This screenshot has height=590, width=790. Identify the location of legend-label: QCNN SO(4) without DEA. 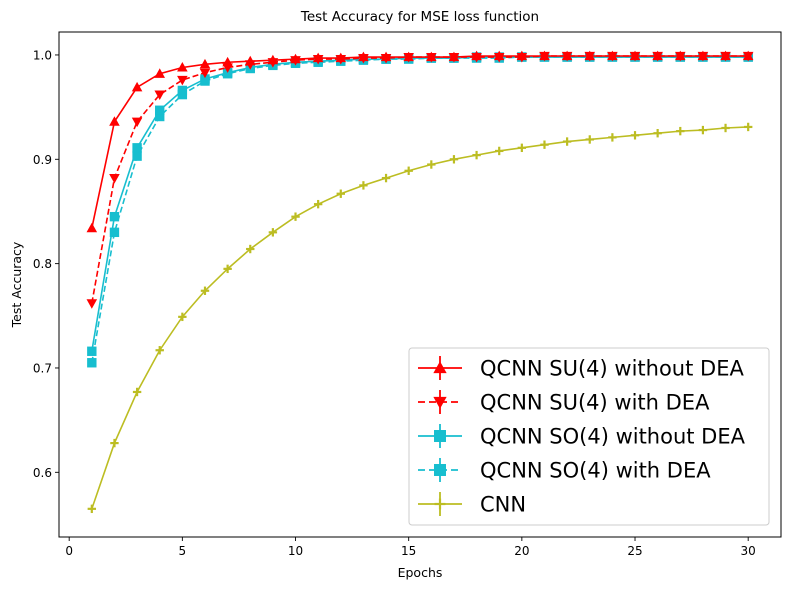
(613, 437).